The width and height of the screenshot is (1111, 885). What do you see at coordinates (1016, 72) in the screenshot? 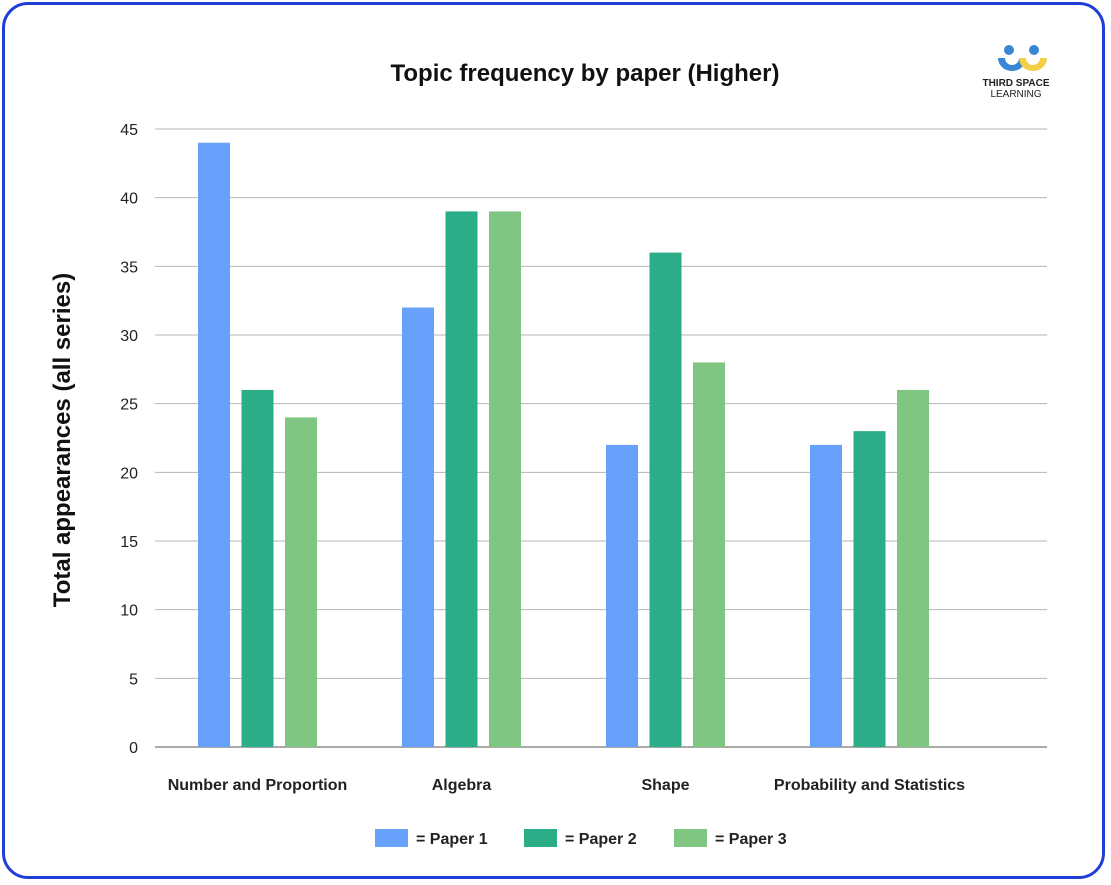
I see `logo: THIRD SPACE LEARNING` at bounding box center [1016, 72].